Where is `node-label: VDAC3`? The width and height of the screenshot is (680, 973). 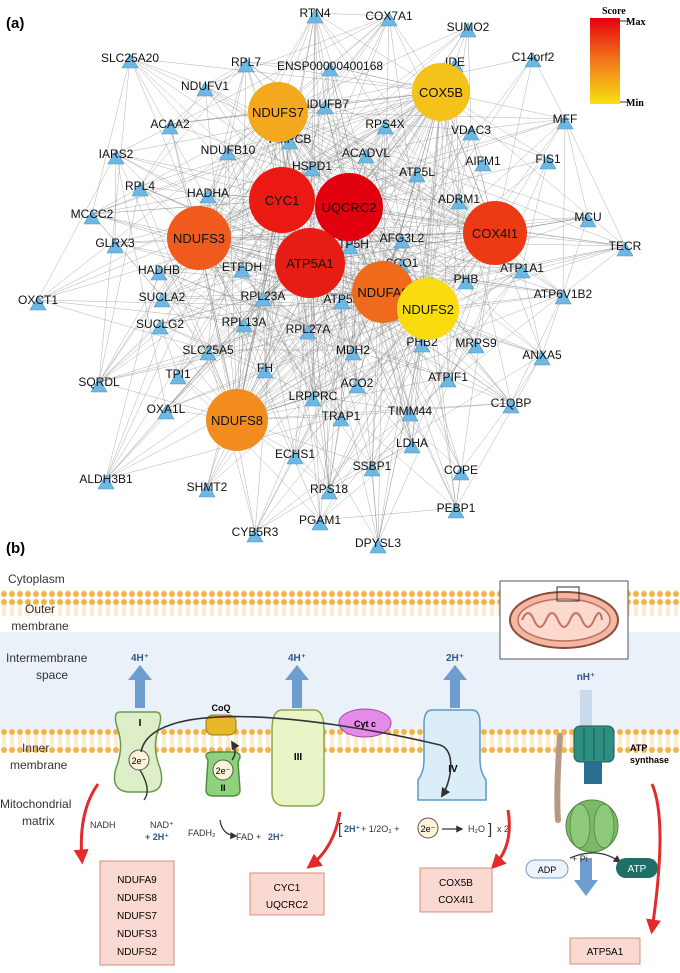 node-label: VDAC3 is located at coordinates (471, 130).